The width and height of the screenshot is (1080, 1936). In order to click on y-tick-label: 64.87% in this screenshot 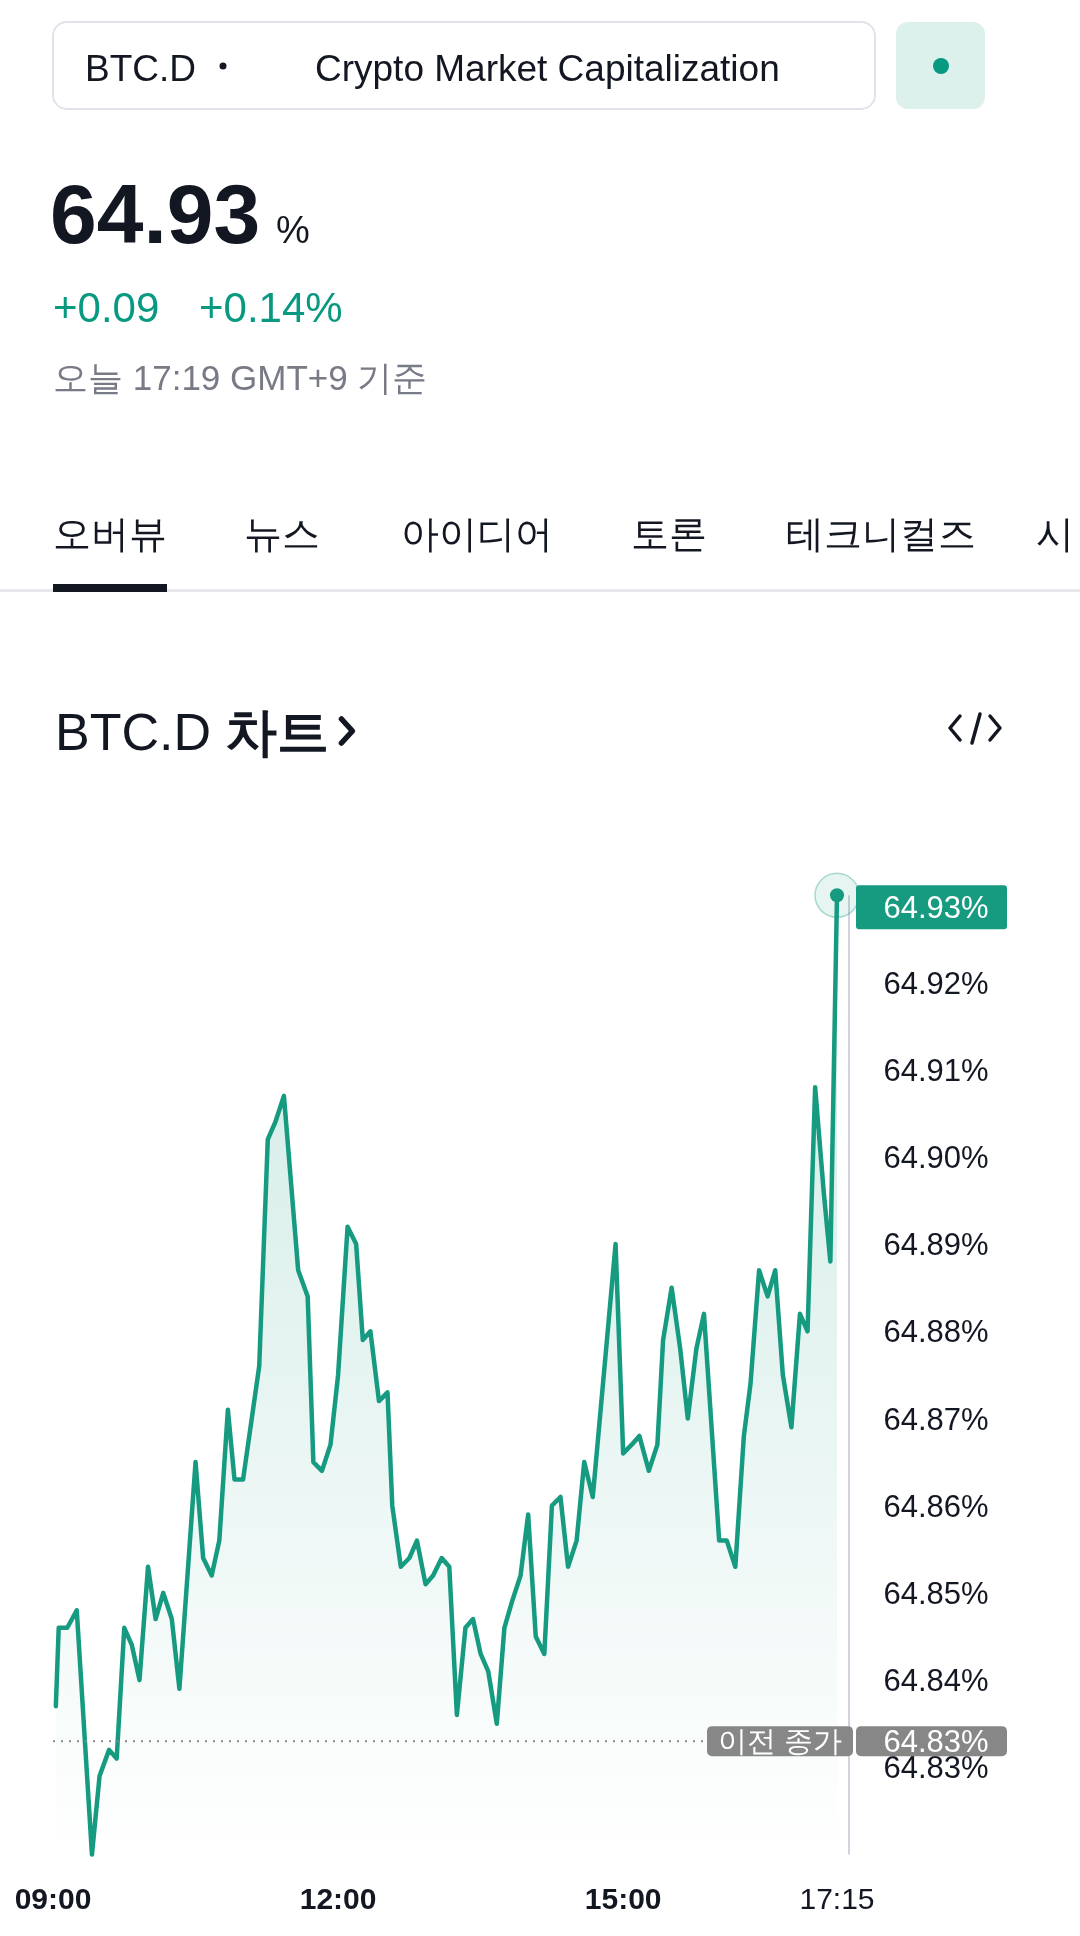, I will do `click(936, 1418)`.